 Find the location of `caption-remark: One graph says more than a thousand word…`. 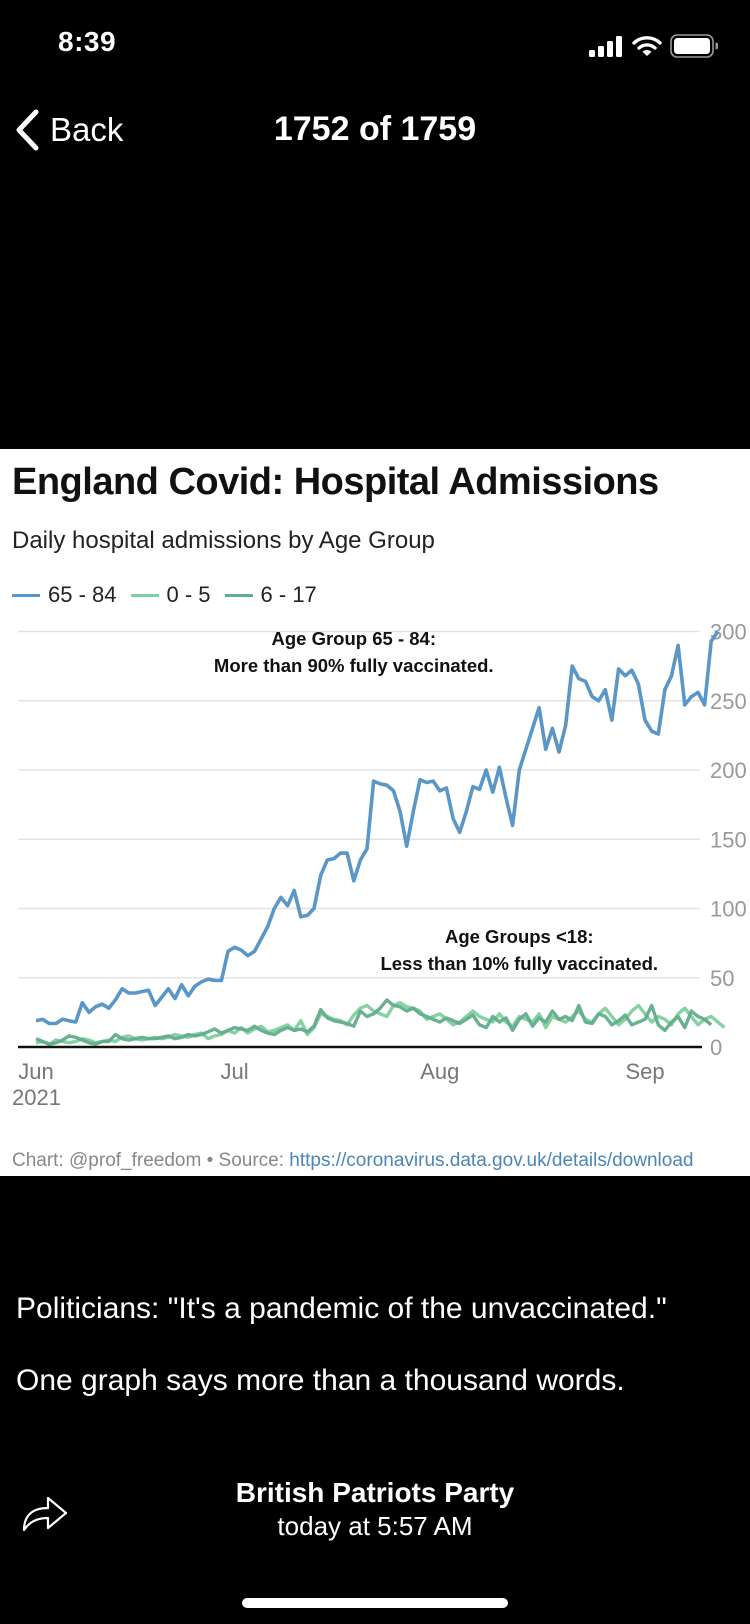

caption-remark: One graph says more than a thousand word… is located at coordinates (320, 1380).